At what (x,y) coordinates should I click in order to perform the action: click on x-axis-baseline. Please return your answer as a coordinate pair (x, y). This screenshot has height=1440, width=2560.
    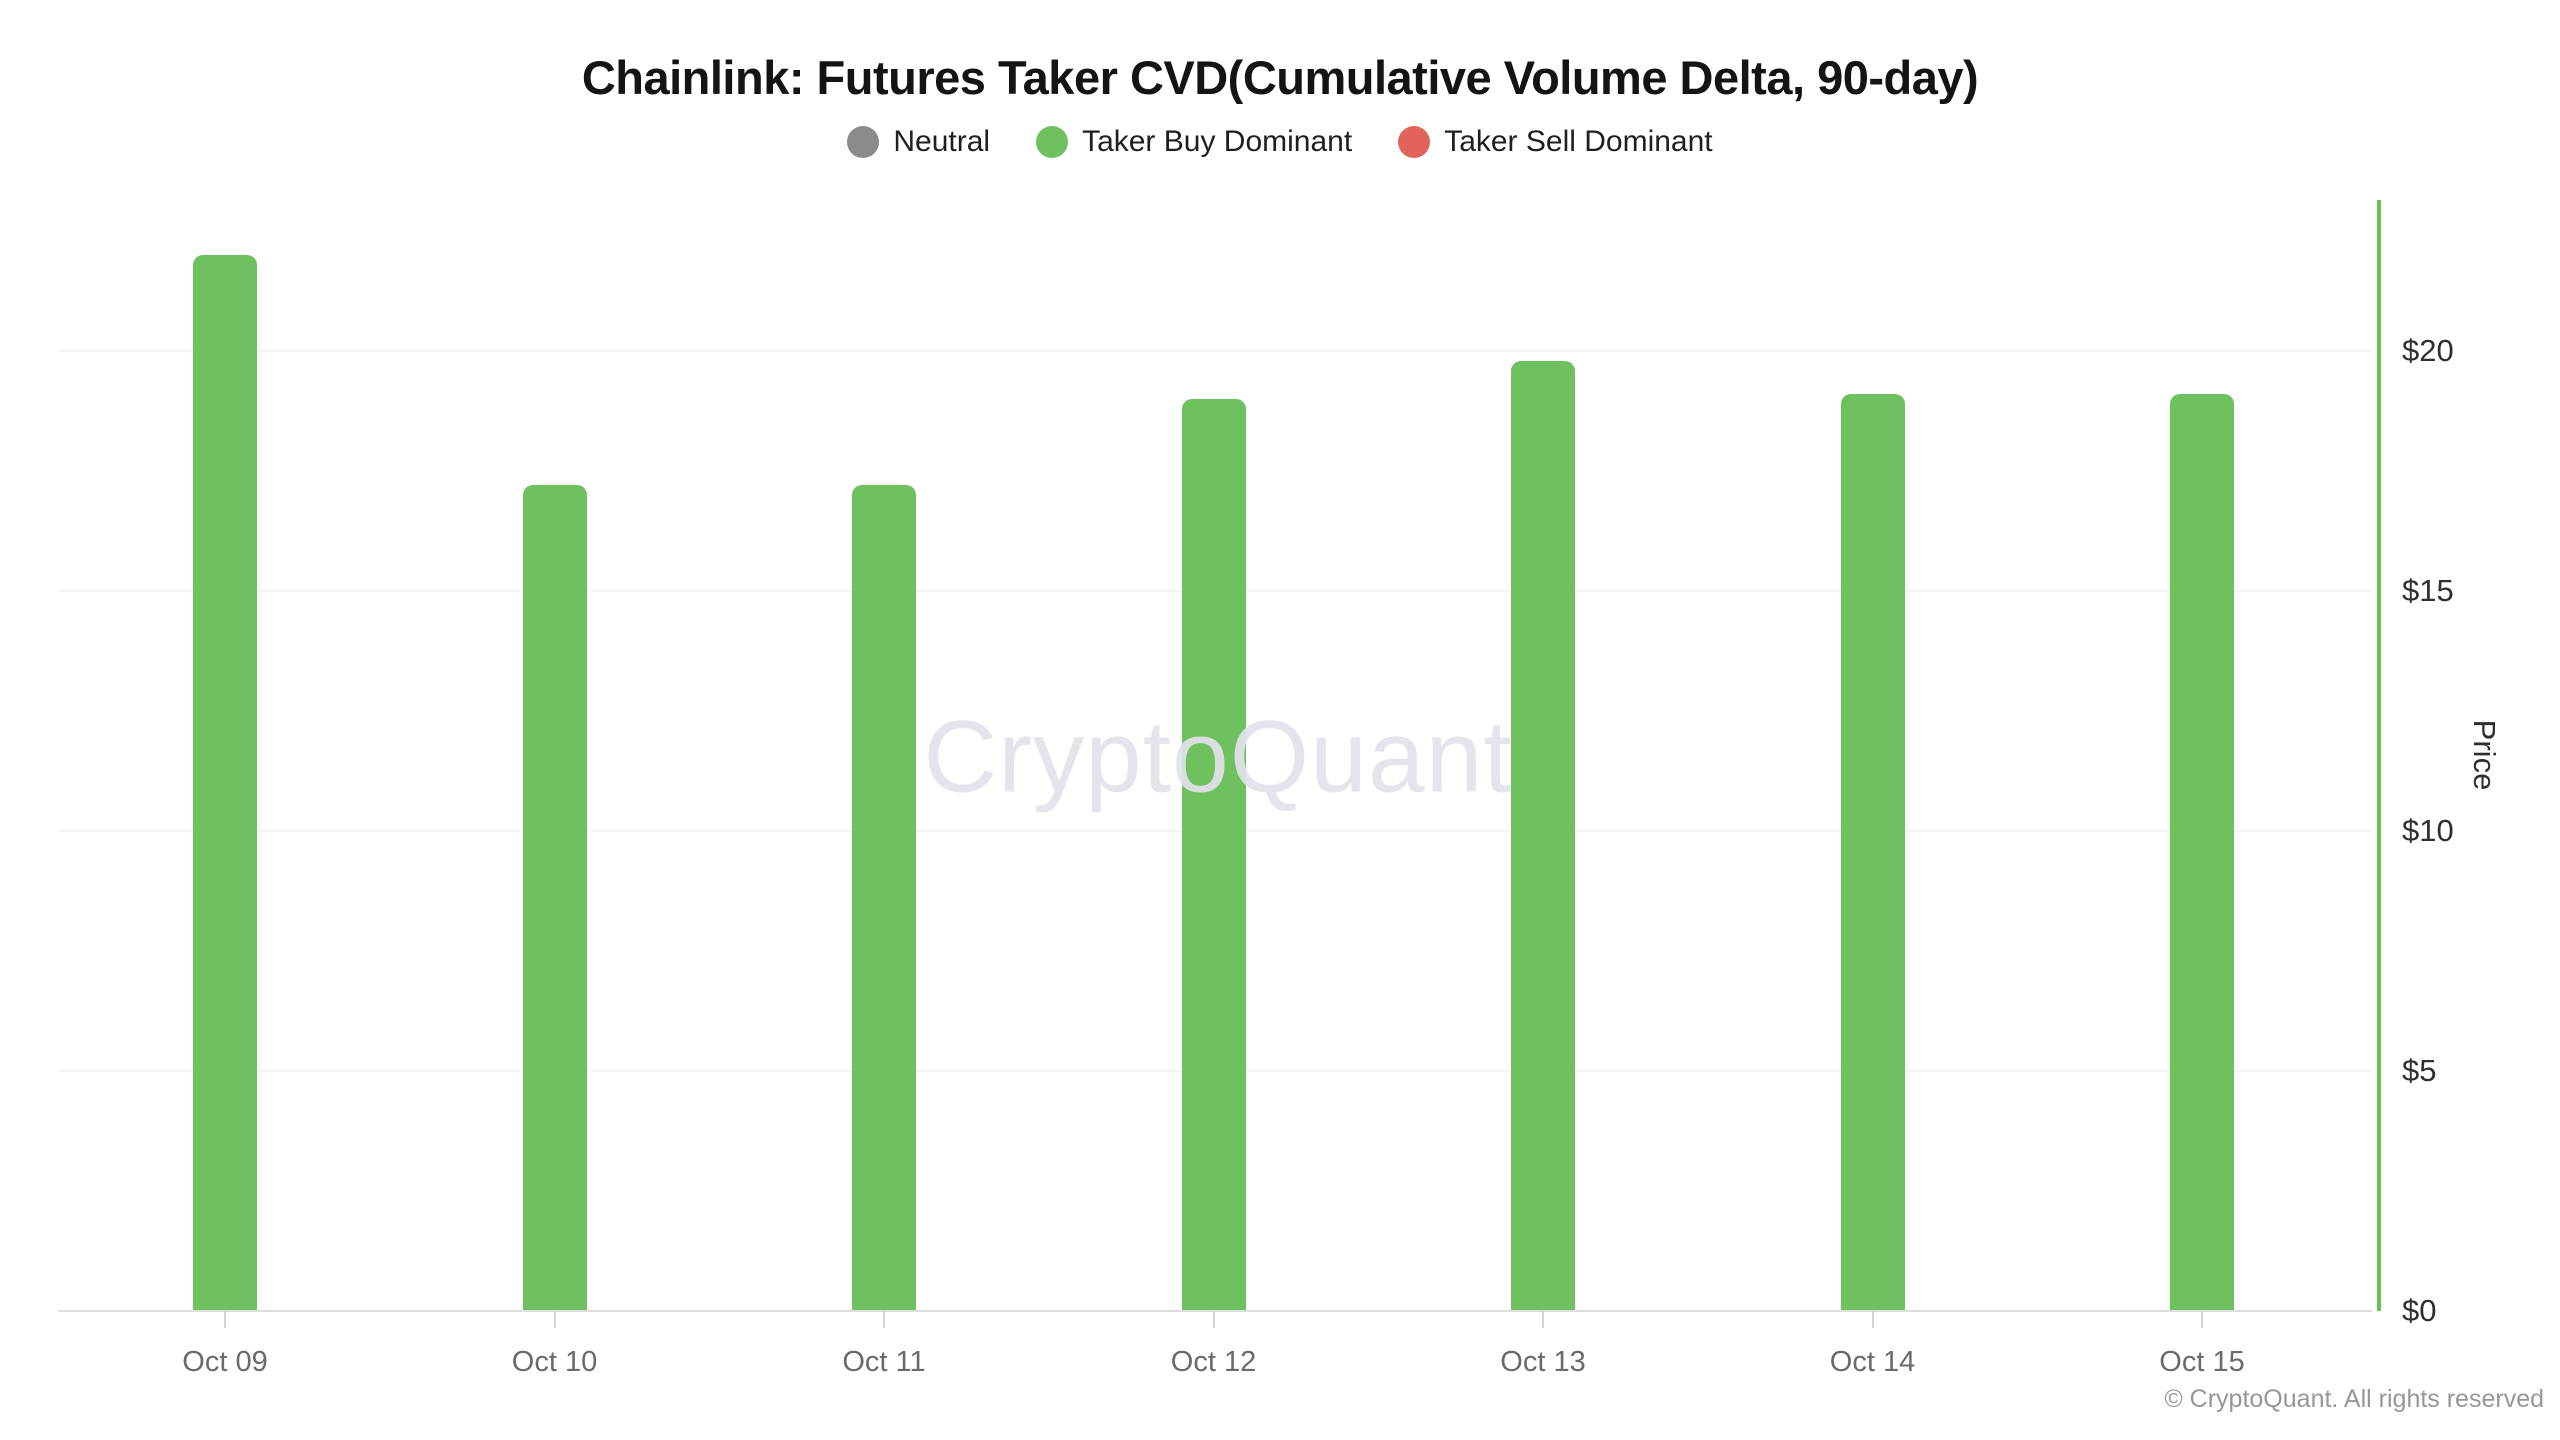
    Looking at the image, I should click on (1215, 1311).